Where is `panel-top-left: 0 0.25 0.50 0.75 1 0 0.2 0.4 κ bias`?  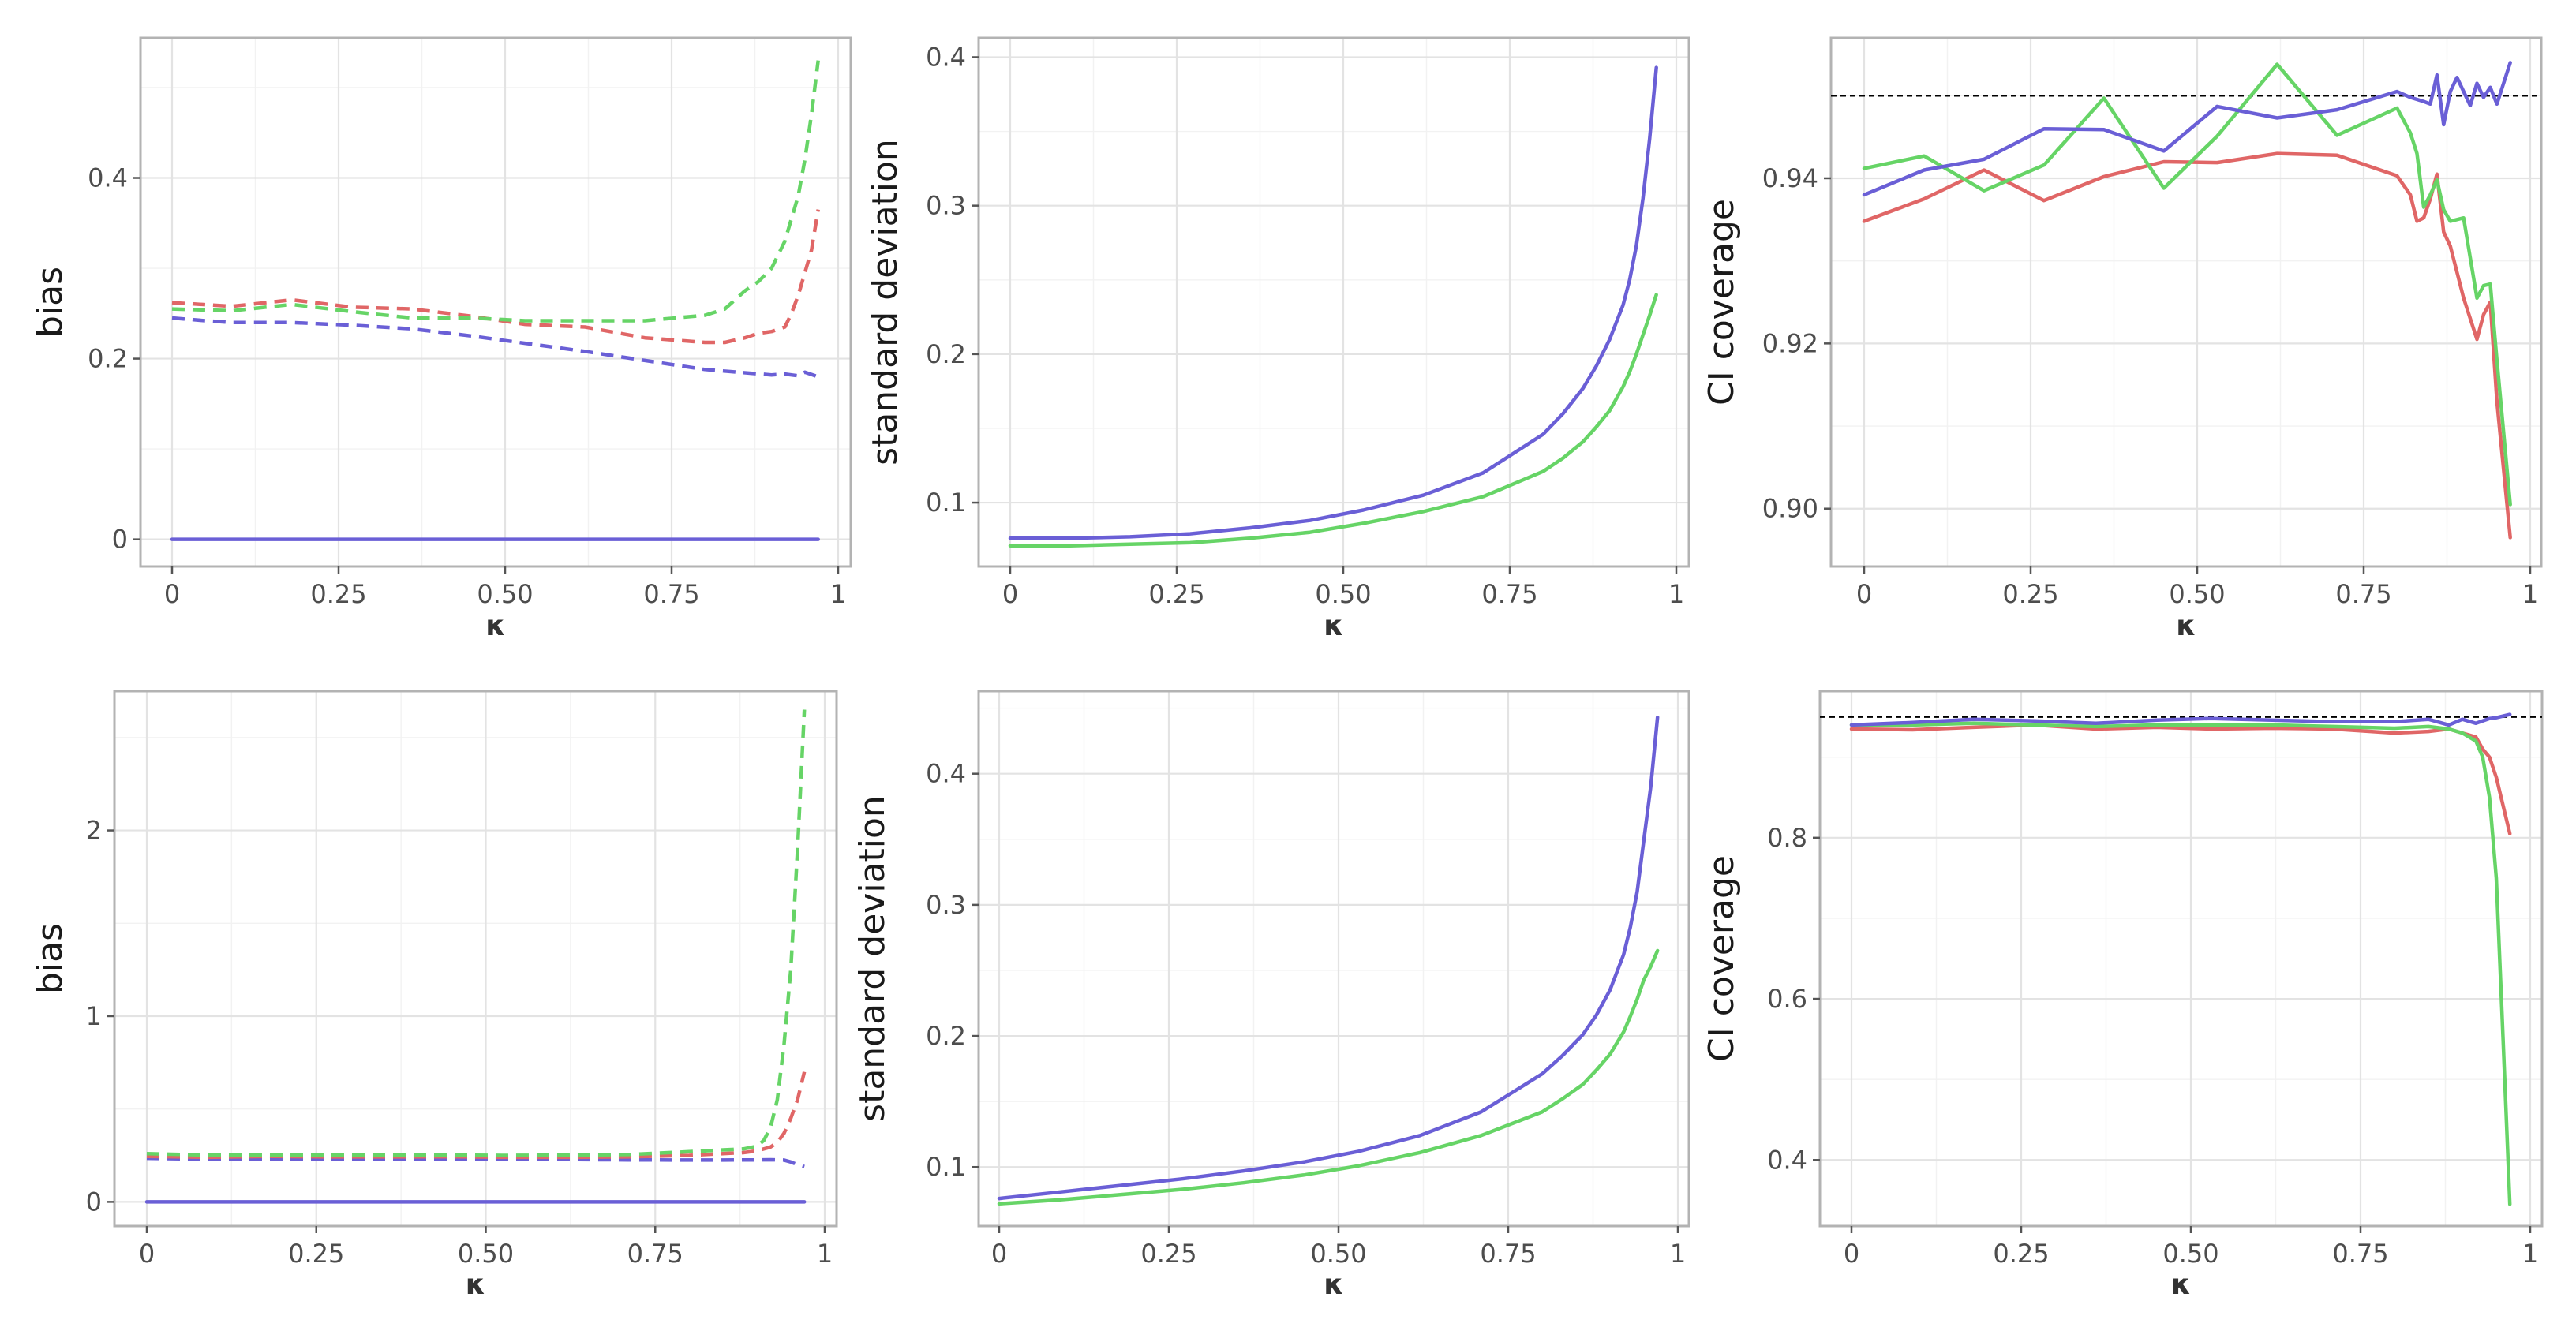 panel-top-left: 0 0.25 0.50 0.75 1 0 0.2 0.4 κ bias is located at coordinates (441, 339).